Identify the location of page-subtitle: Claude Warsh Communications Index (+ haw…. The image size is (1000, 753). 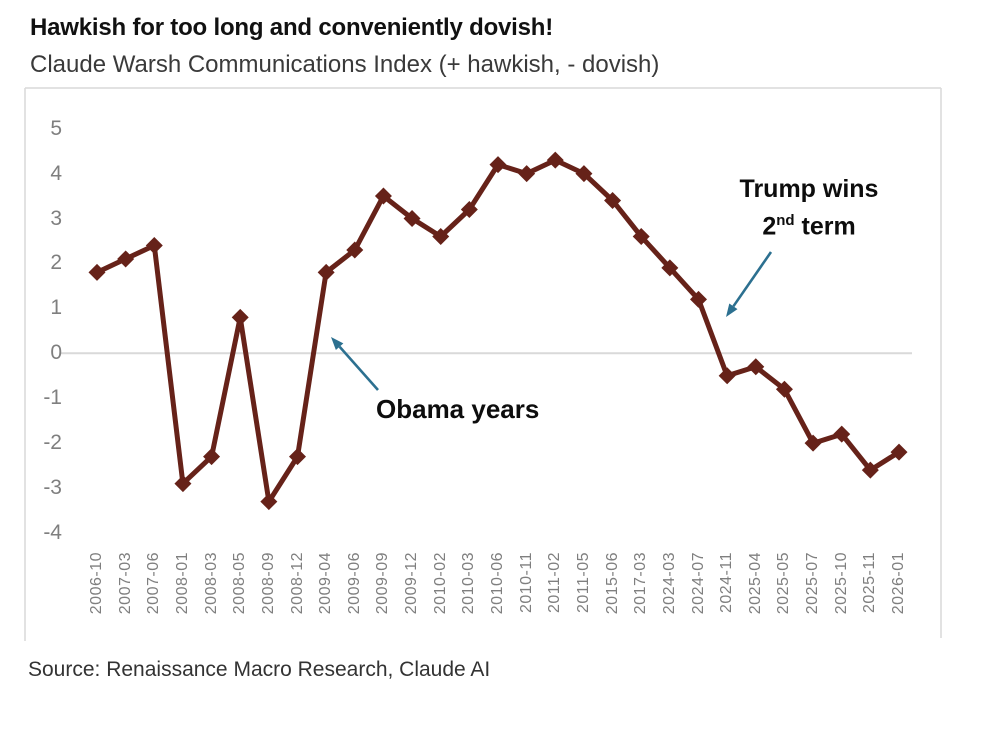
(345, 64).